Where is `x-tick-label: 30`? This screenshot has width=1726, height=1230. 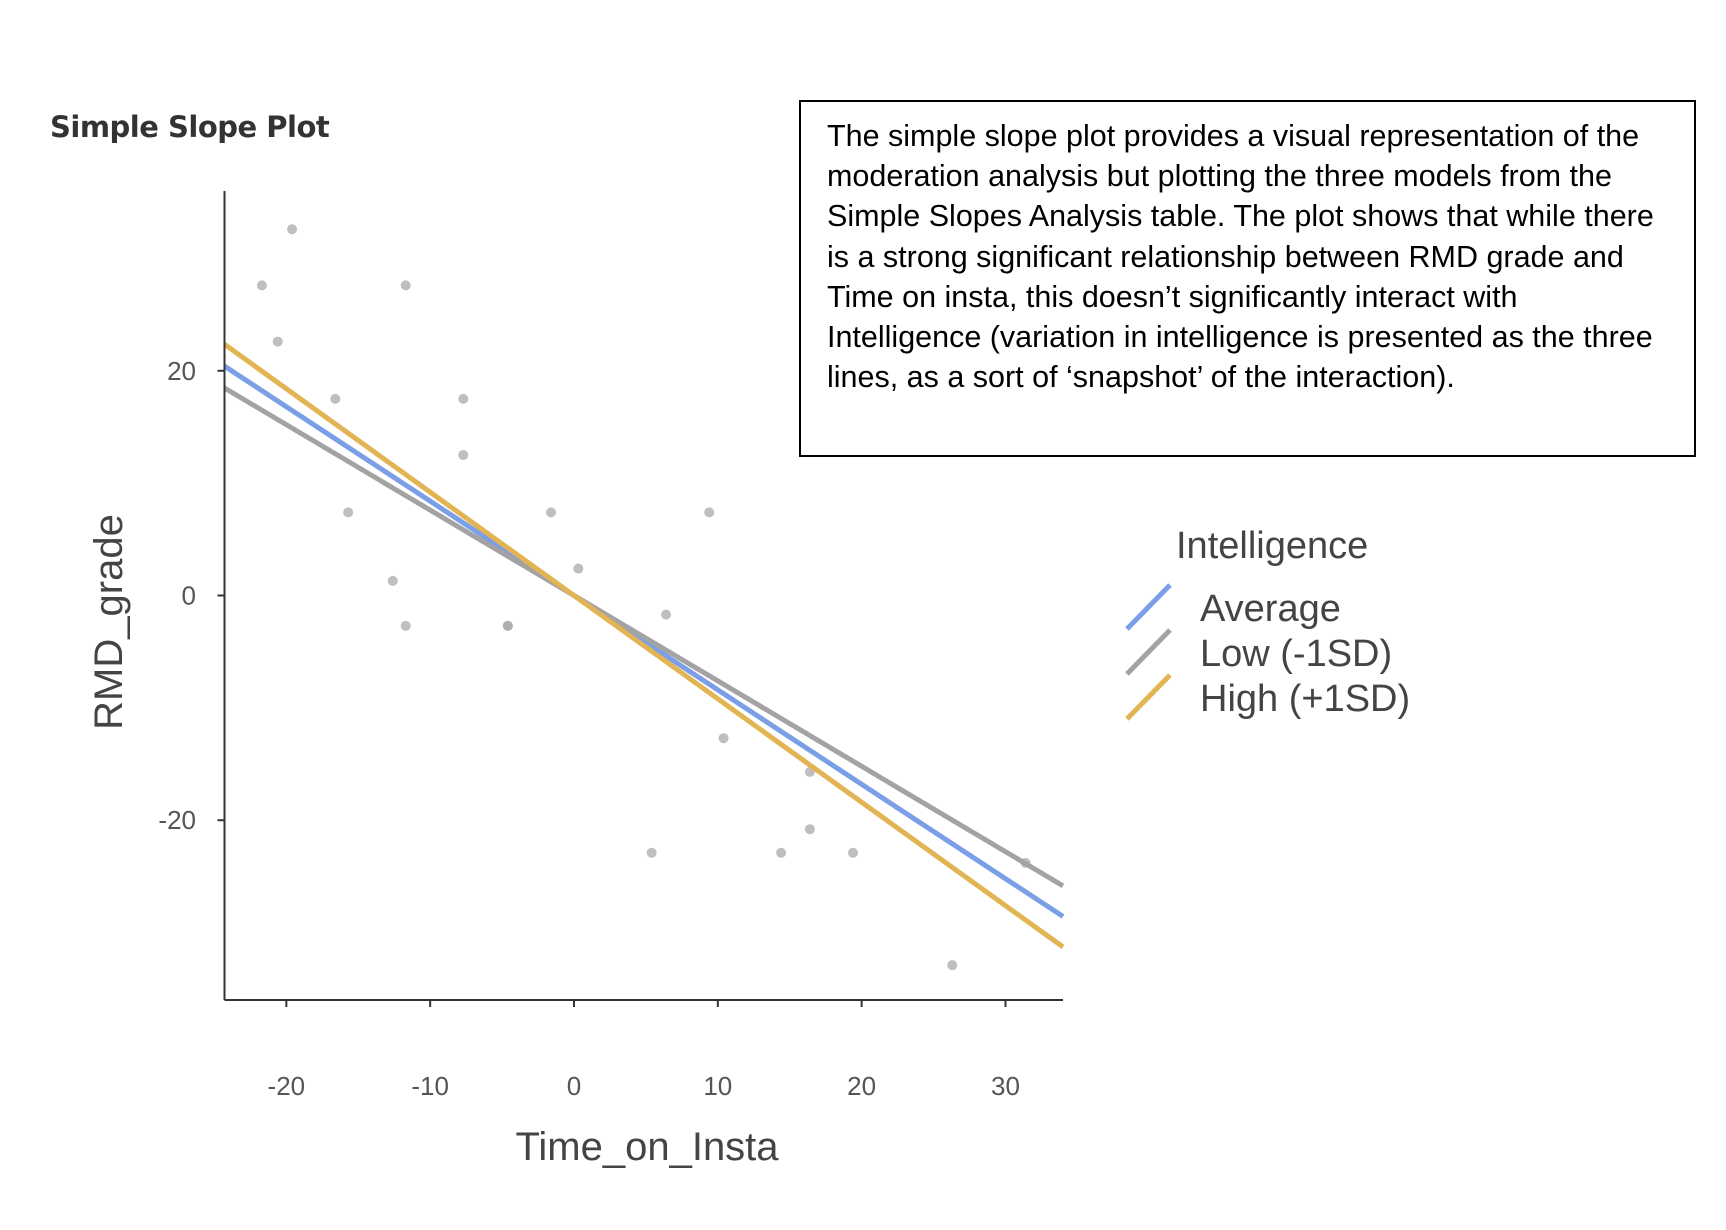
x-tick-label: 30 is located at coordinates (1005, 1086).